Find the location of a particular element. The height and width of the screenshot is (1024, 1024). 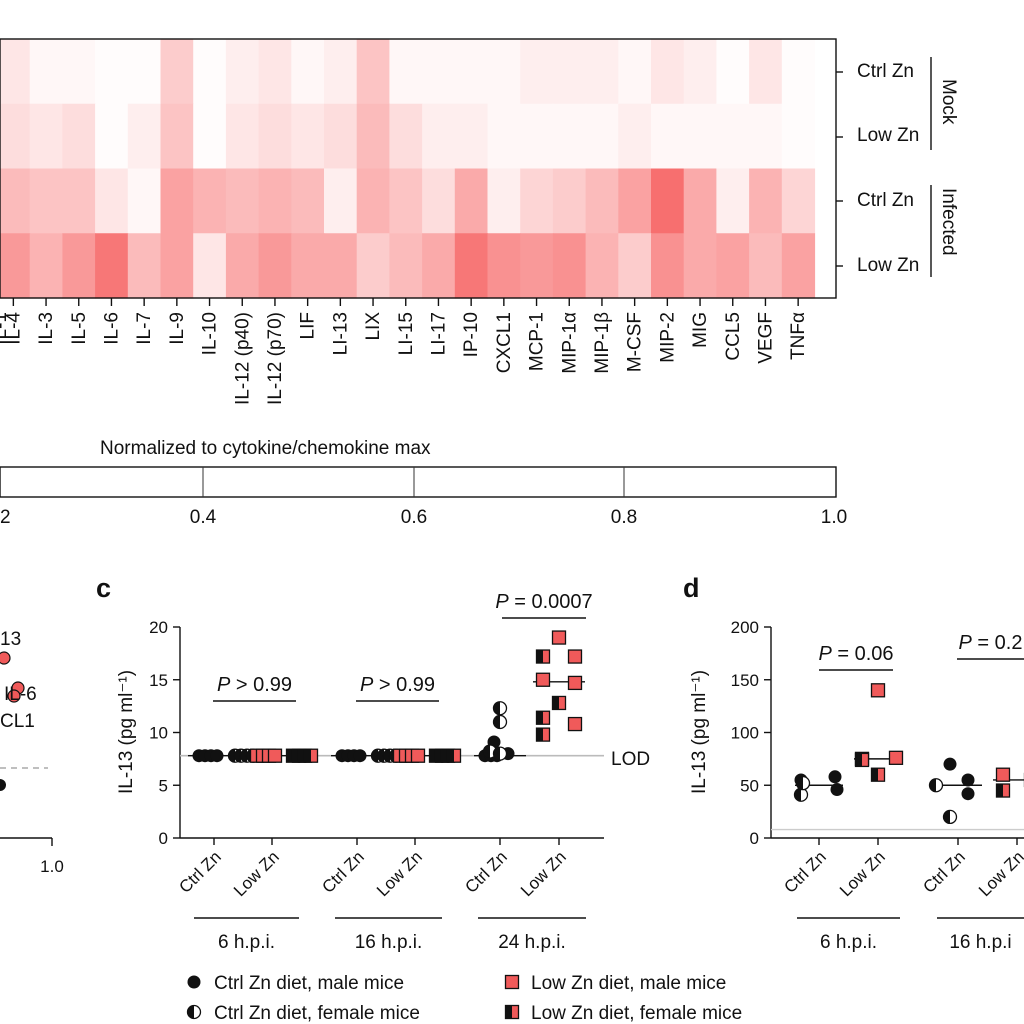

colorbar-tick-label: 0.8 is located at coordinates (624, 517).